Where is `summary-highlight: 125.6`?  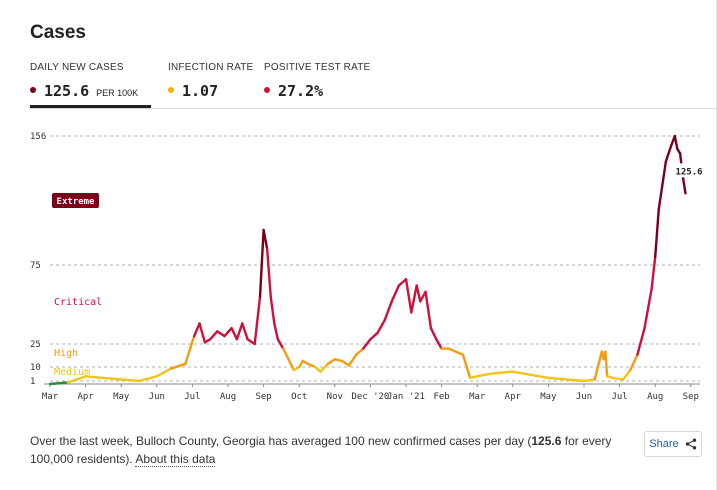
summary-highlight: 125.6 is located at coordinates (546, 441).